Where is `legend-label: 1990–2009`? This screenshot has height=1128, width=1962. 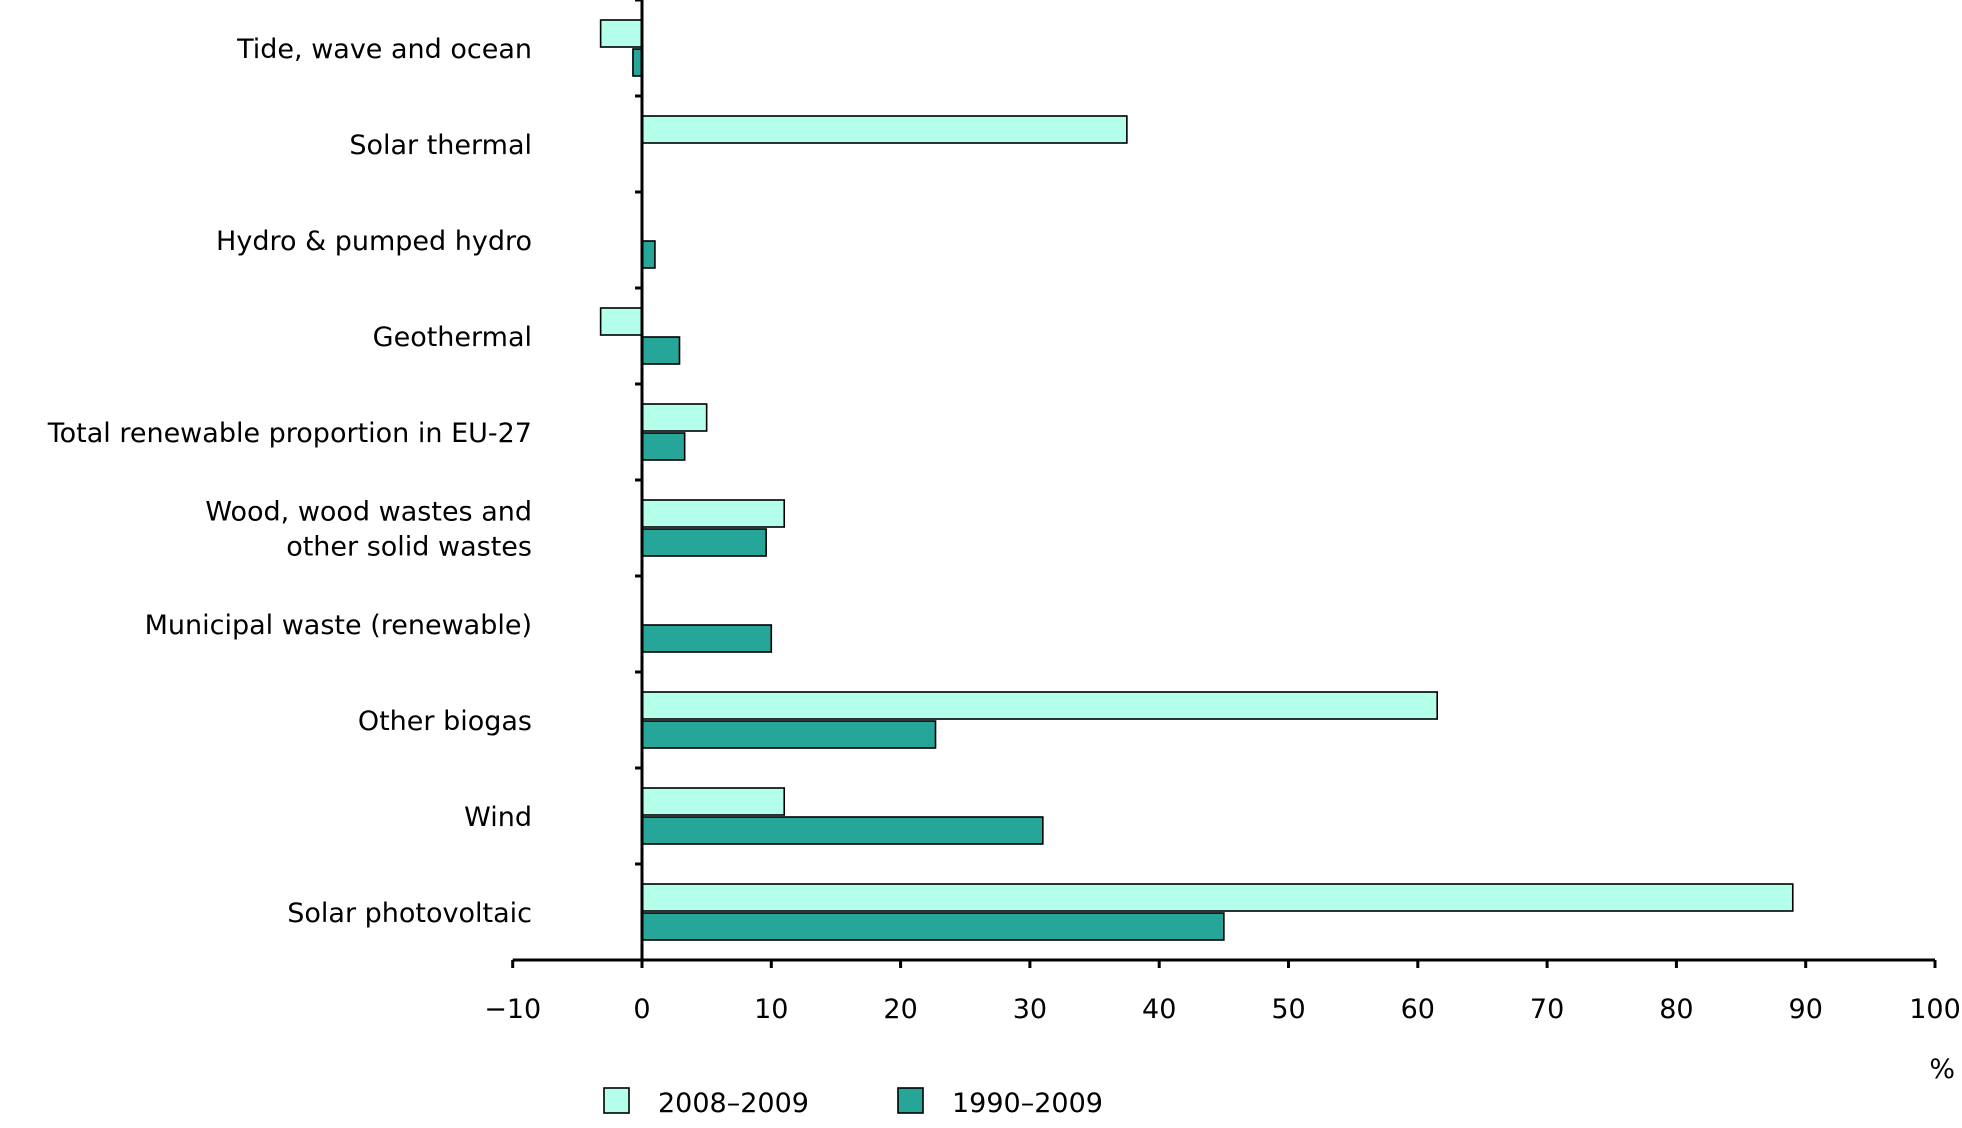
legend-label: 1990–2009 is located at coordinates (1027, 1103).